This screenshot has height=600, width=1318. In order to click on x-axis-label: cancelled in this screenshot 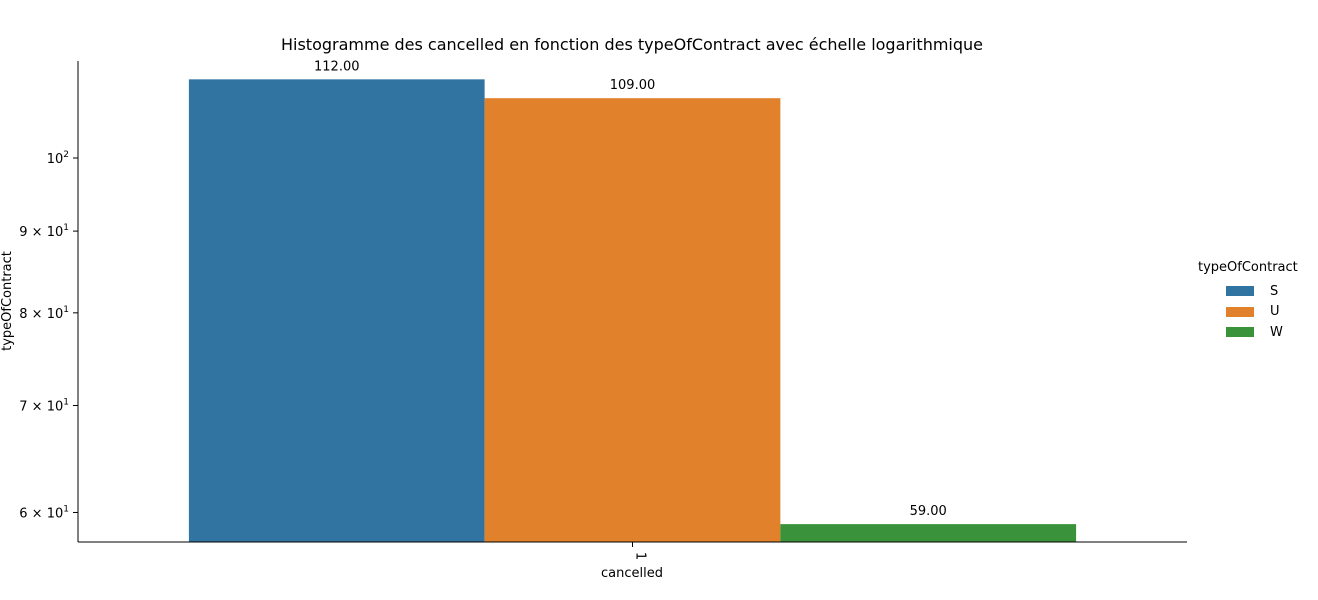, I will do `click(632, 573)`.